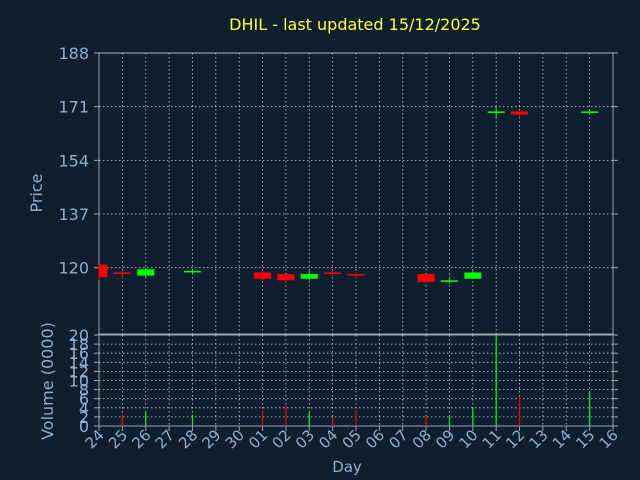 The width and height of the screenshot is (640, 480). I want to click on x-tick-label: 05, so click(352, 439).